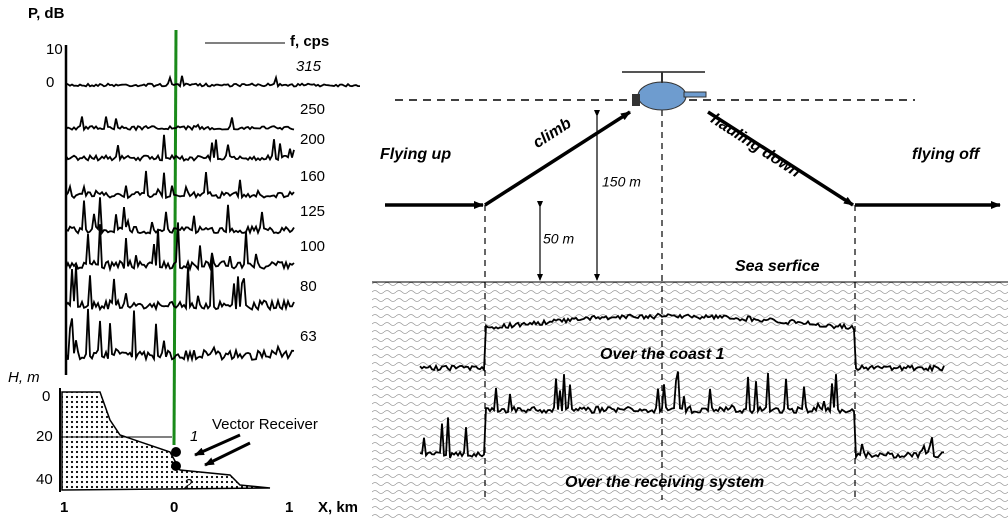  I want to click on receiver-number: 2, so click(188, 484).